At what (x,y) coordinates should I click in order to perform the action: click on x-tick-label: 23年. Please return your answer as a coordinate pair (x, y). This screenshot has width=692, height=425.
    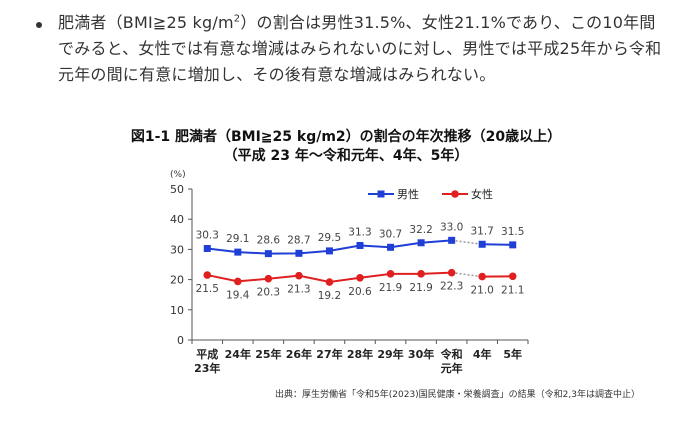
    Looking at the image, I should click on (207, 368).